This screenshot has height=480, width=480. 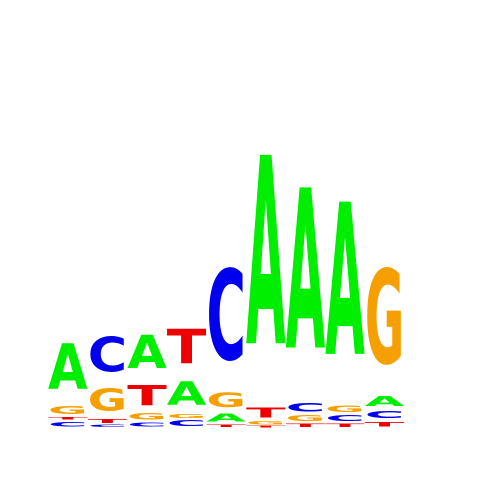 I want to click on logo-letter-a-pos8-4: A, so click(x=345, y=281).